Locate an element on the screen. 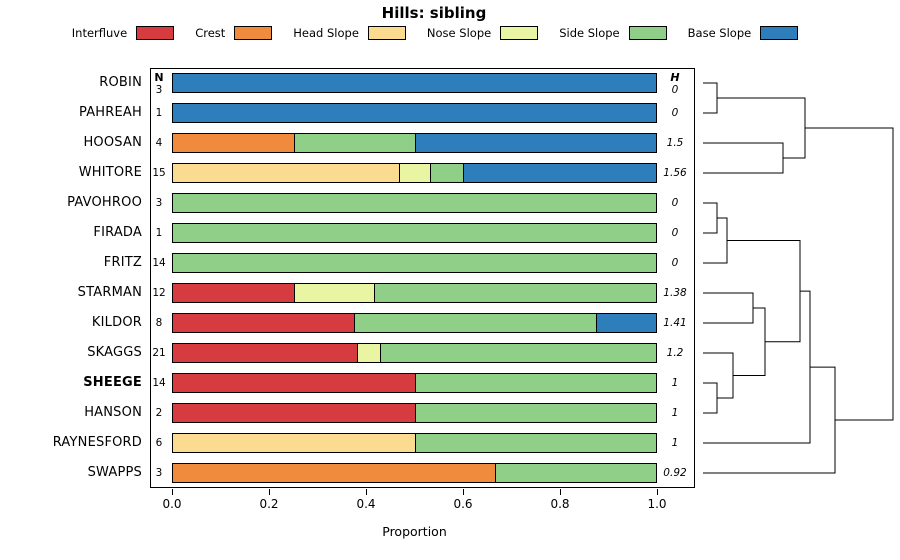 This screenshot has height=560, width=900. chart-title: Hills: sibling is located at coordinates (434, 13).